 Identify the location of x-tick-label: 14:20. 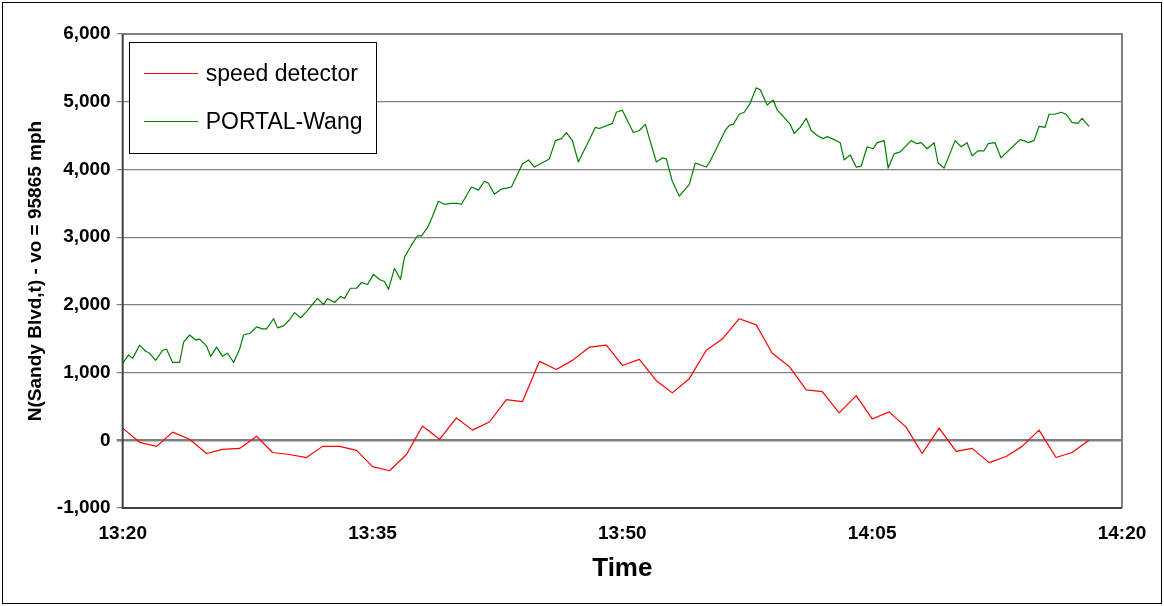
(1122, 532).